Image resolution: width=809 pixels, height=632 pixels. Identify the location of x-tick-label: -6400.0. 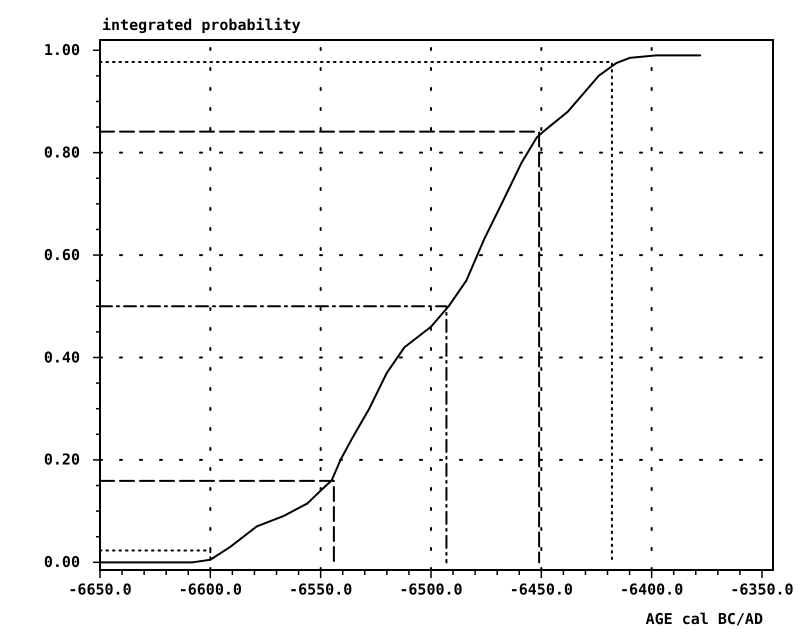
(652, 589).